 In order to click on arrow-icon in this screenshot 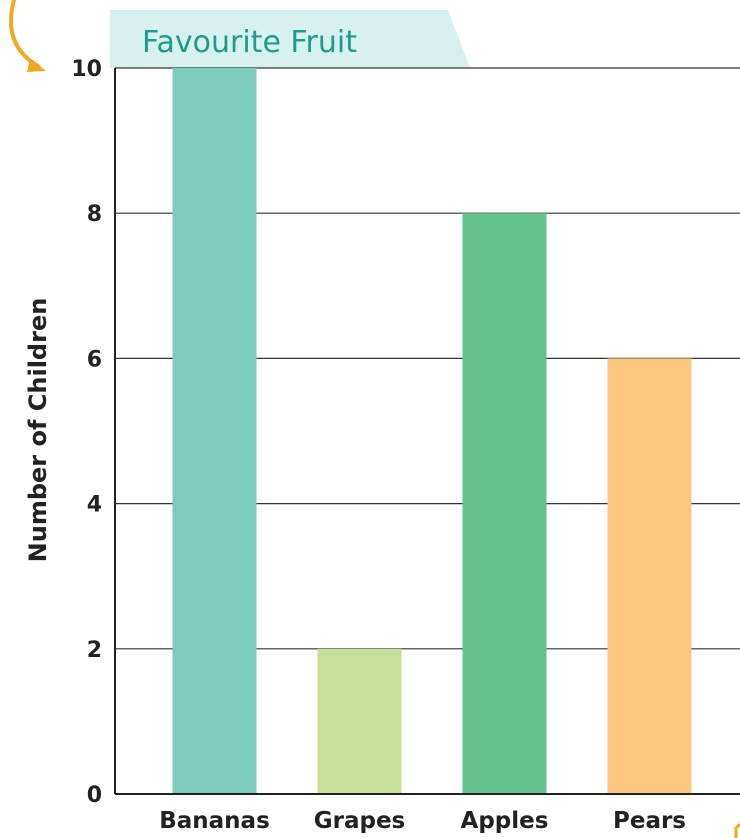, I will do `click(27, 36)`.